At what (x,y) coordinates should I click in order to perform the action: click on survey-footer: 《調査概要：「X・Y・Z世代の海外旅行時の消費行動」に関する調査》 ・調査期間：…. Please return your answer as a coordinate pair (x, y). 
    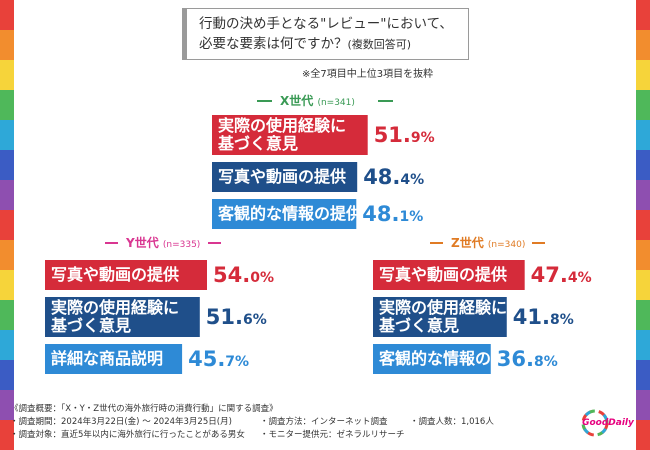
    Looking at the image, I should click on (290, 422).